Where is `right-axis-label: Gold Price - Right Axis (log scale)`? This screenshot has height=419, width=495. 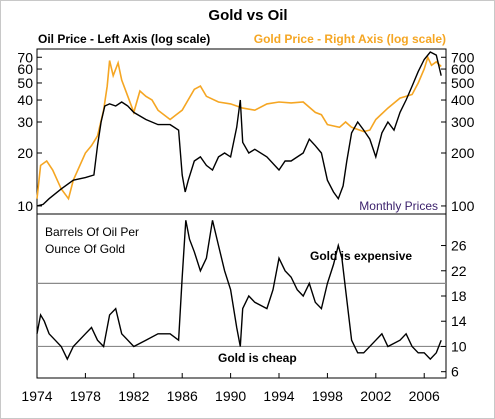
right-axis-label: Gold Price - Right Axis (log scale) is located at coordinates (350, 39).